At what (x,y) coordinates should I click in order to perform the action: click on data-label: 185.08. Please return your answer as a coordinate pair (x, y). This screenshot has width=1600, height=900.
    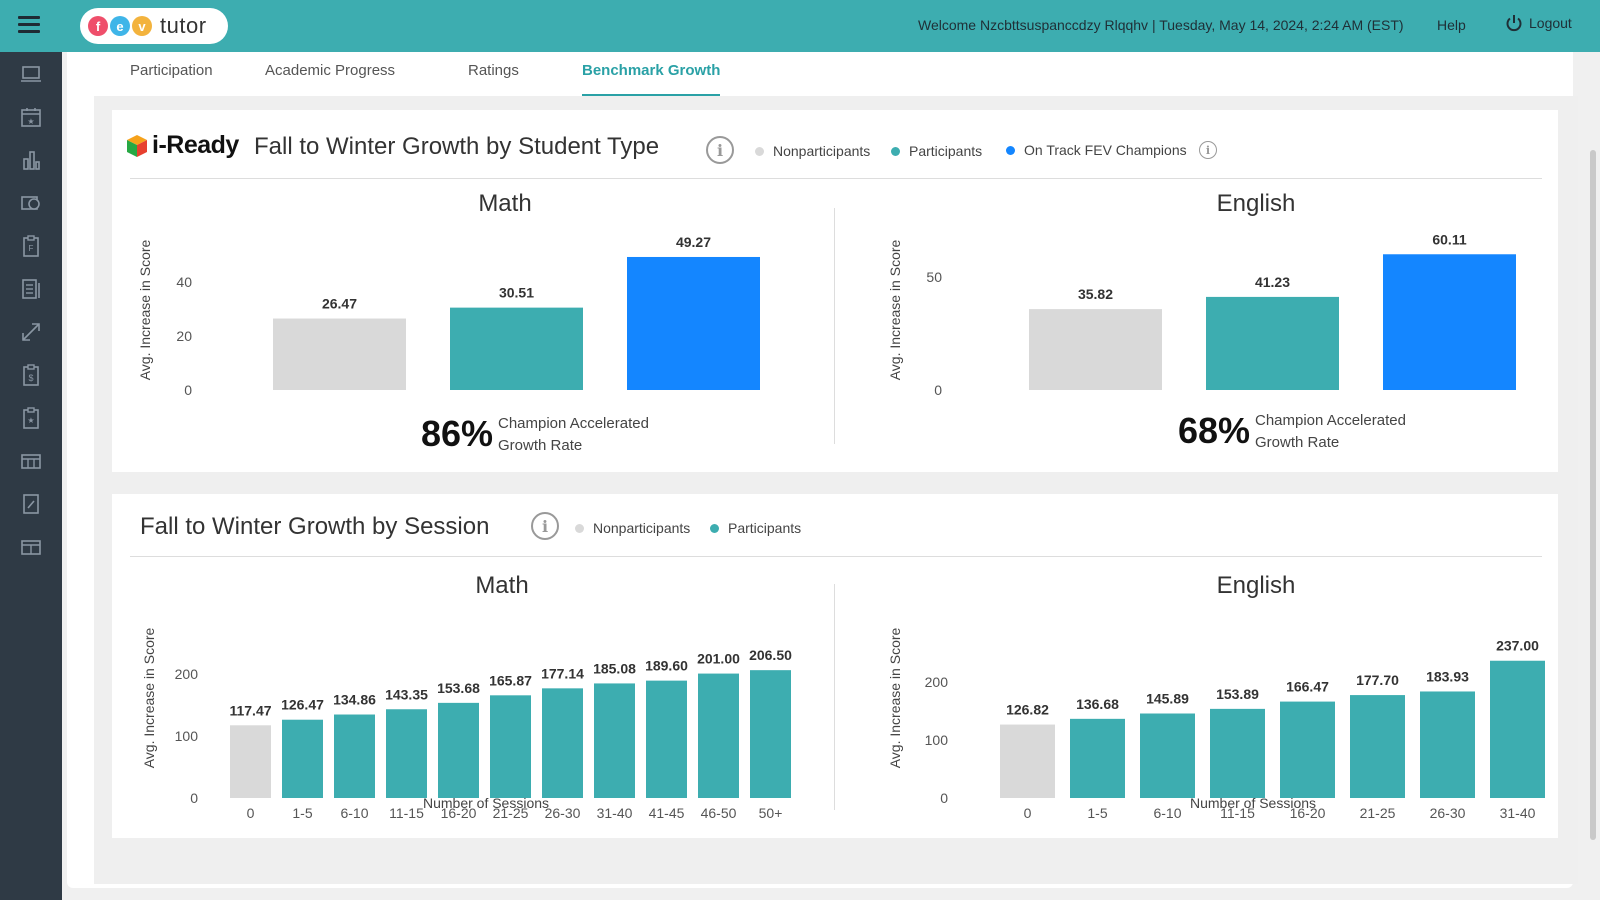
    Looking at the image, I should click on (614, 668).